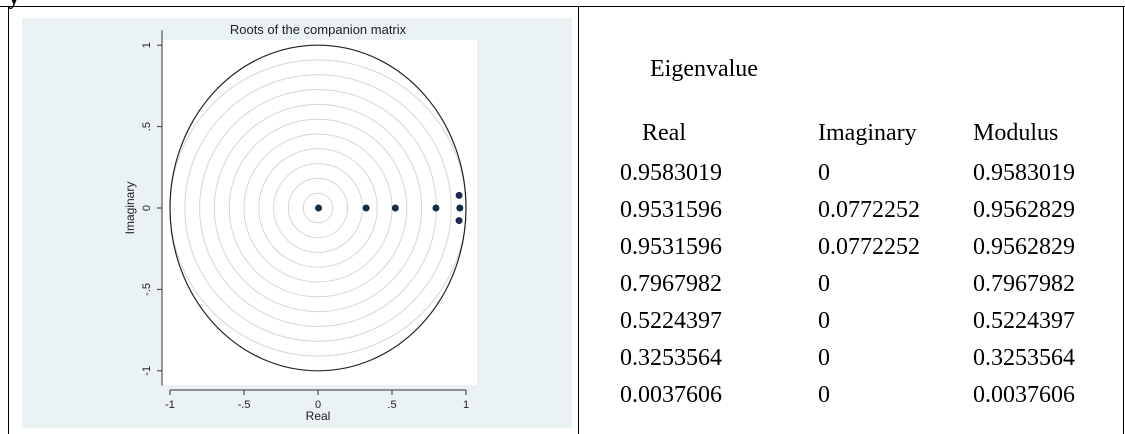 The image size is (1125, 434). Describe the element at coordinates (1024, 284) in the screenshot. I see `cell-modulus: 0.7967982` at that location.